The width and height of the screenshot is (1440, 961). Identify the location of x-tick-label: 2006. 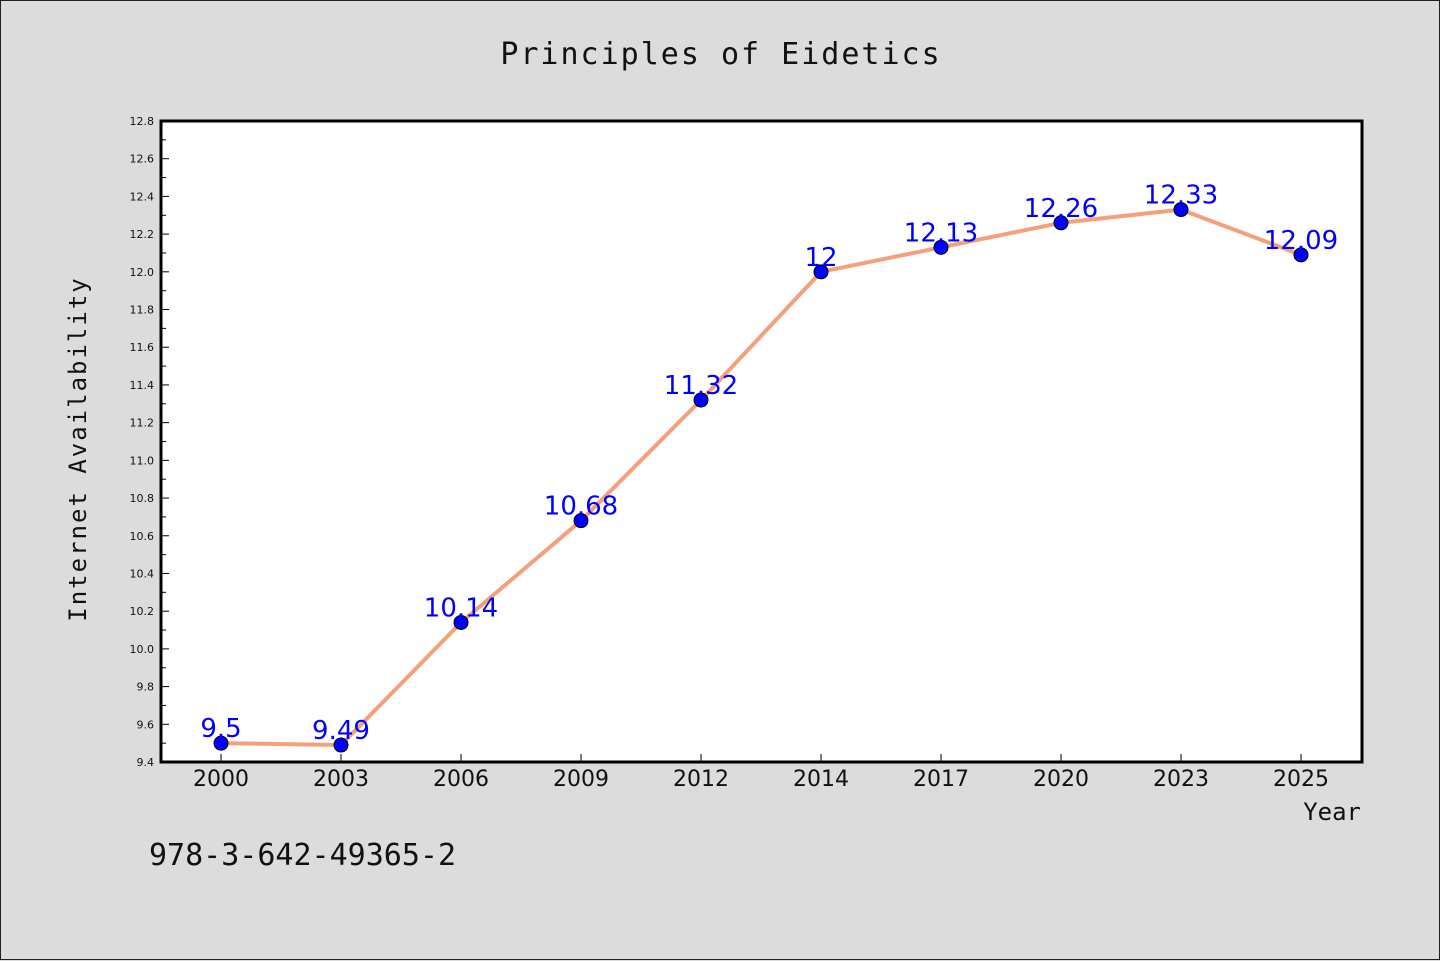
(461, 779).